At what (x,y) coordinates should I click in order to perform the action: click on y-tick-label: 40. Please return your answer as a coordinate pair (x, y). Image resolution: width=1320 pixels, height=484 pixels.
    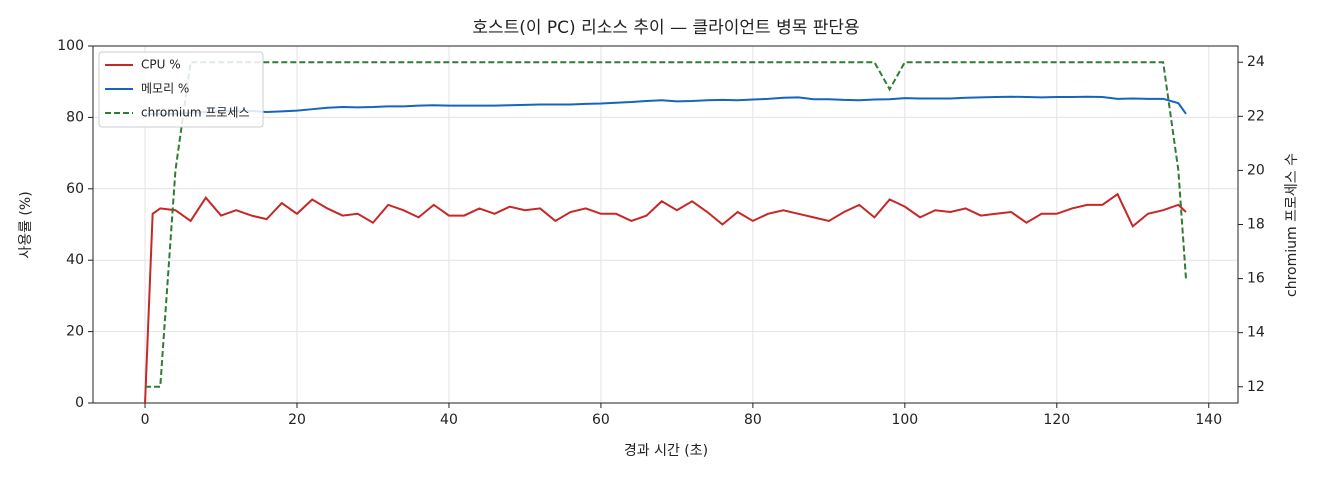
    Looking at the image, I should click on (75, 260).